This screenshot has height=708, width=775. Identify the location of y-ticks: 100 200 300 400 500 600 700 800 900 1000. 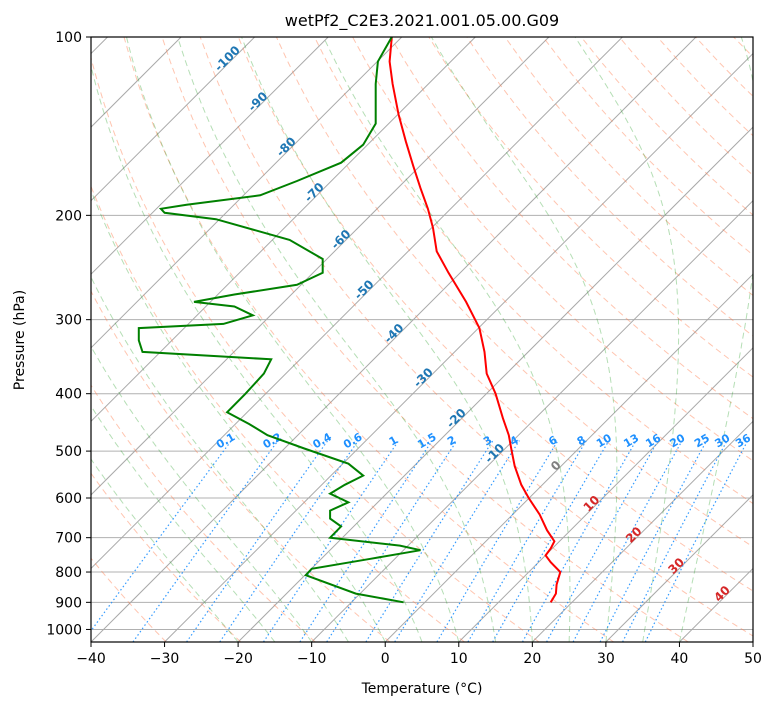
(68, 334).